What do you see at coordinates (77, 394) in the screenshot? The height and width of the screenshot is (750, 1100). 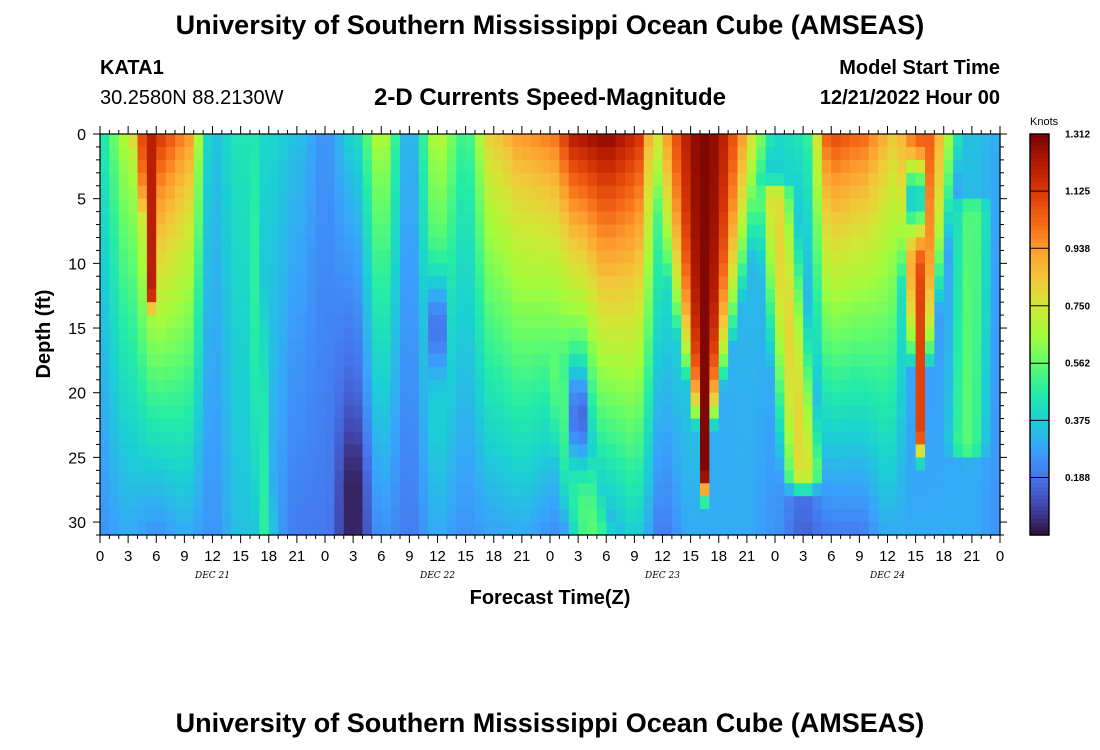 I see `y-tick-label: 20` at bounding box center [77, 394].